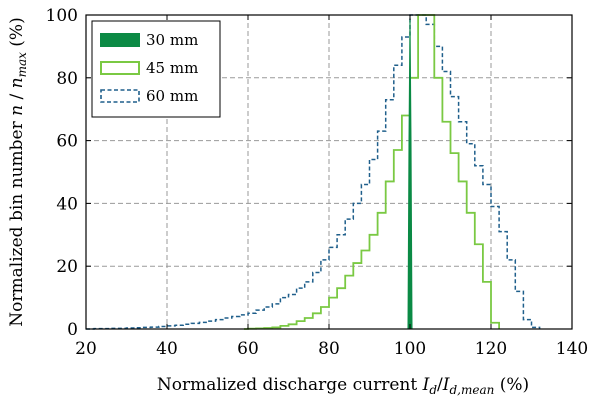  Describe the element at coordinates (491, 349) in the screenshot. I see `x-tick-label: 120` at that location.